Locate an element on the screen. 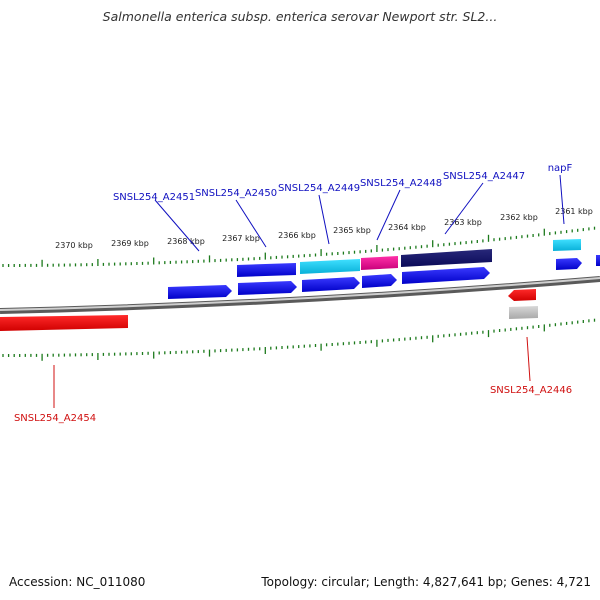 The width and height of the screenshot is (600, 600). gene-label-forward: SNSL254_A2450 is located at coordinates (236, 193).